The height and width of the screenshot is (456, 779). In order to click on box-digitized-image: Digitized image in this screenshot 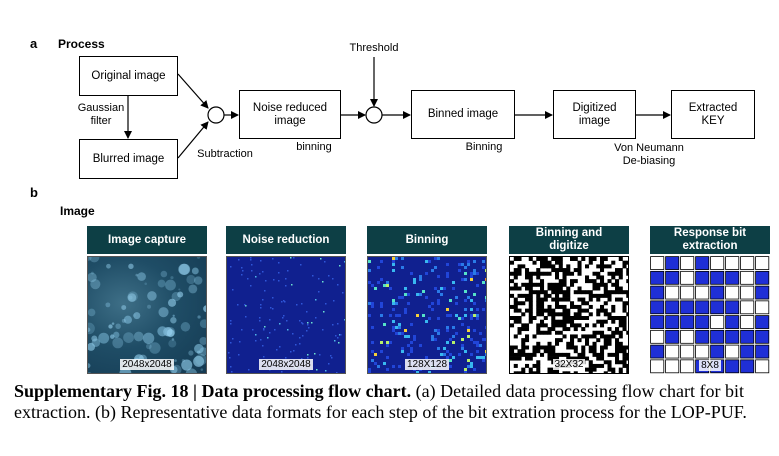, I will do `click(594, 114)`.